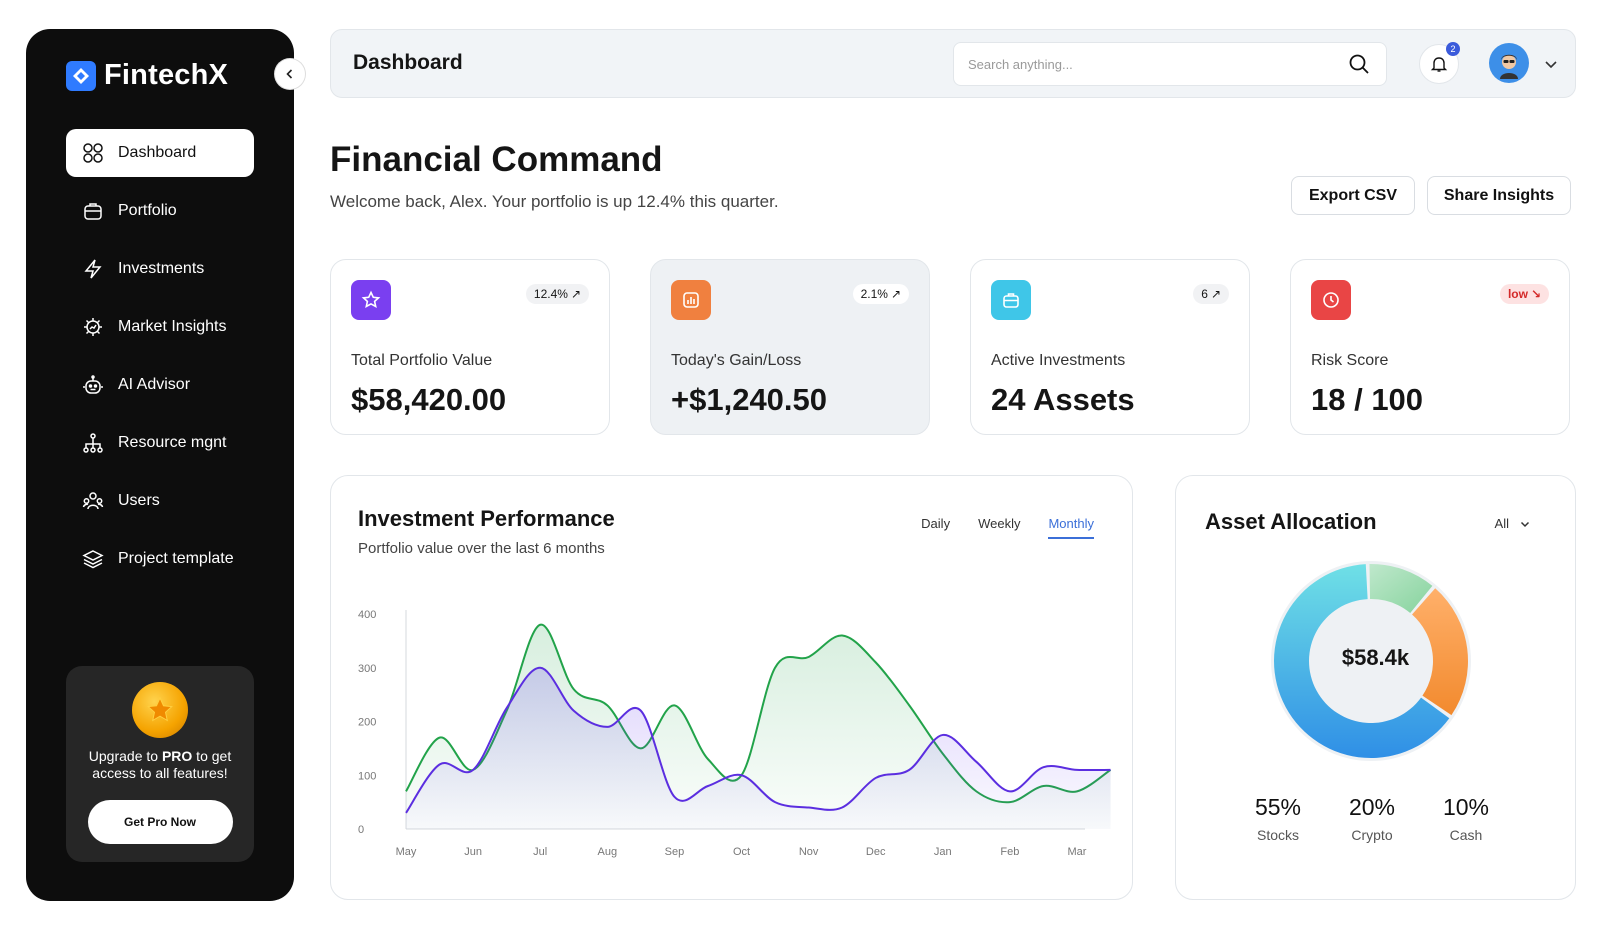 This screenshot has height=927, width=1600. What do you see at coordinates (1134, 64) in the screenshot?
I see `search-input` at bounding box center [1134, 64].